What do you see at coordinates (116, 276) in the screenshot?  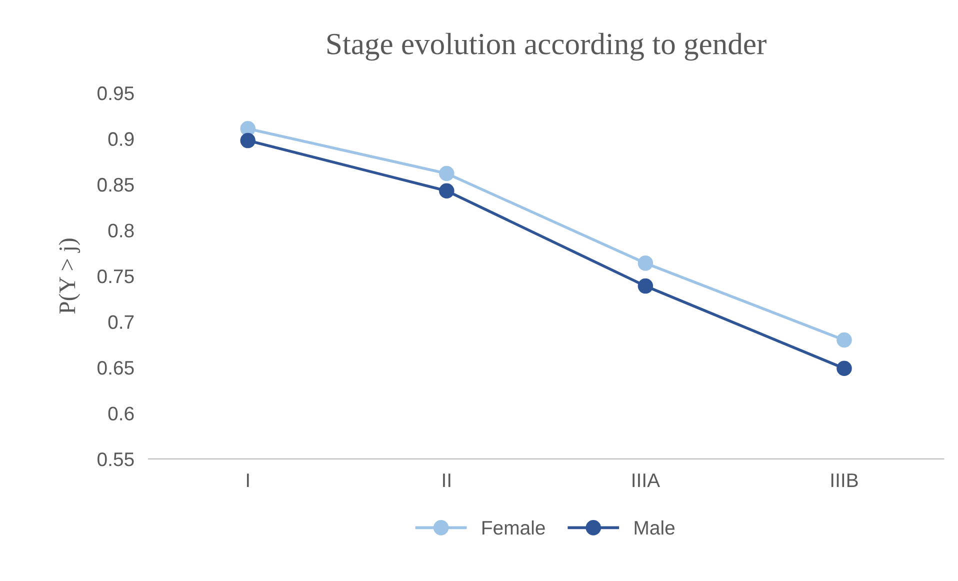 I see `y-tick-label: 0.75` at bounding box center [116, 276].